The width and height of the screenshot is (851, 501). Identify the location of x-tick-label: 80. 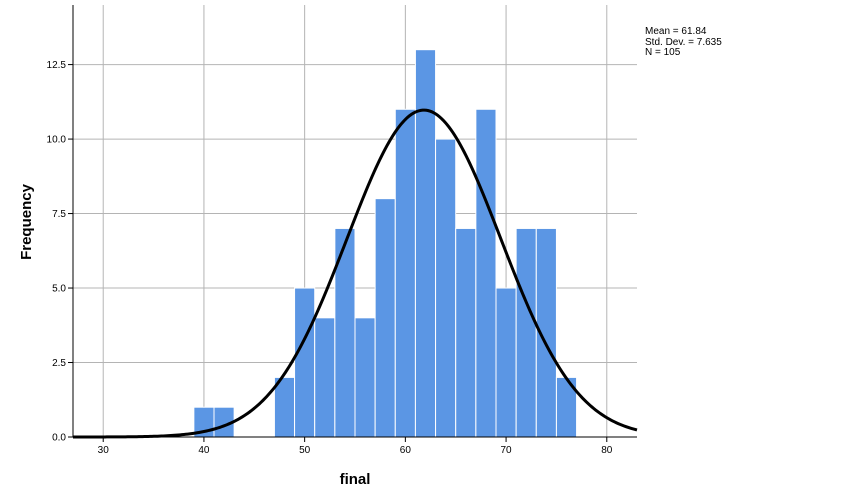
(607, 450).